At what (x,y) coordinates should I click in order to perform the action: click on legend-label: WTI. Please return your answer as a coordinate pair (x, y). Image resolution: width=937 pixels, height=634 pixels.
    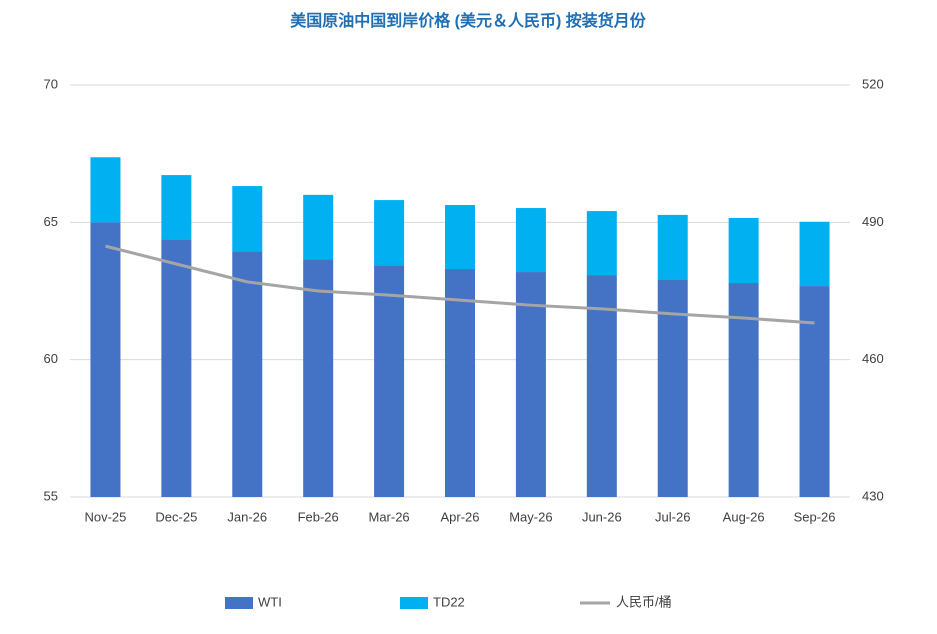
    Looking at the image, I should click on (270, 601).